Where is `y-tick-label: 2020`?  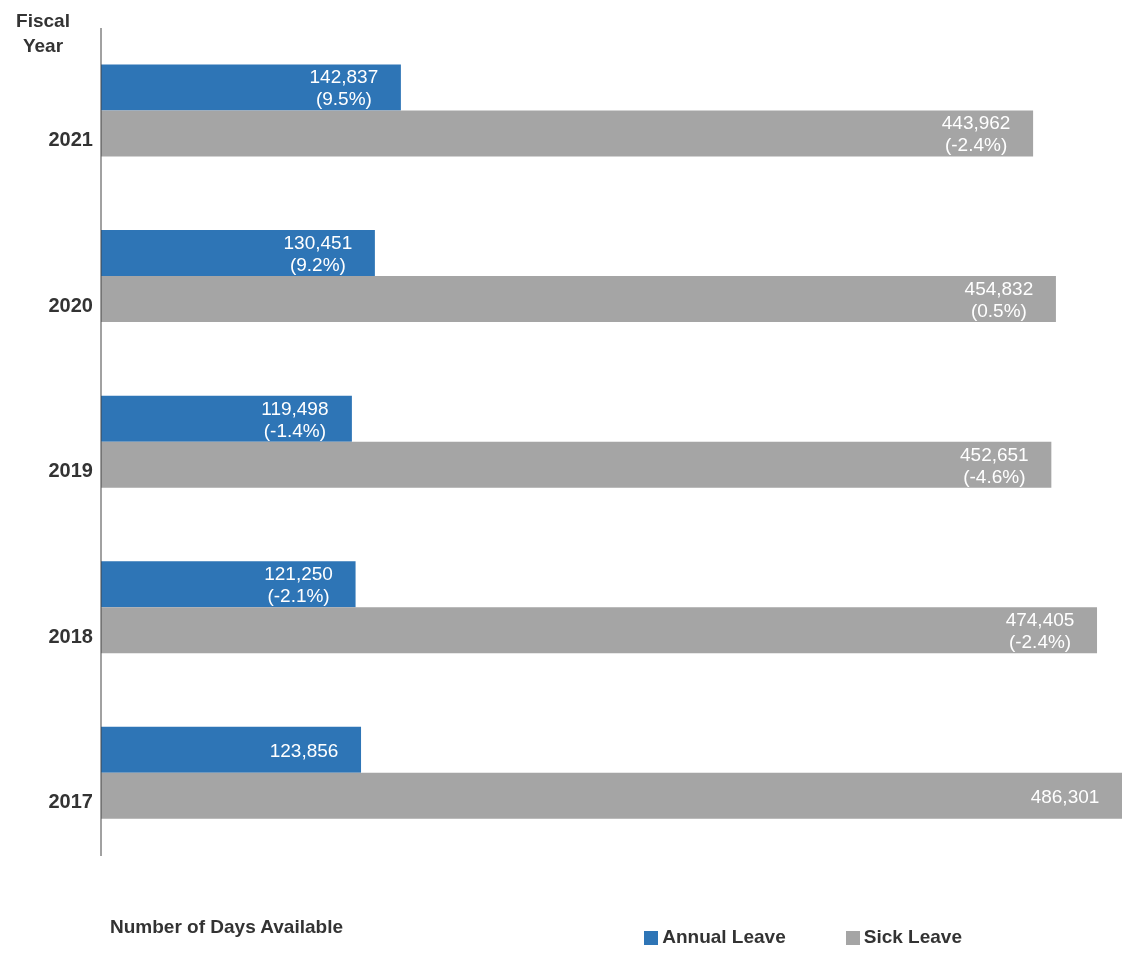
y-tick-label: 2020 is located at coordinates (70, 304).